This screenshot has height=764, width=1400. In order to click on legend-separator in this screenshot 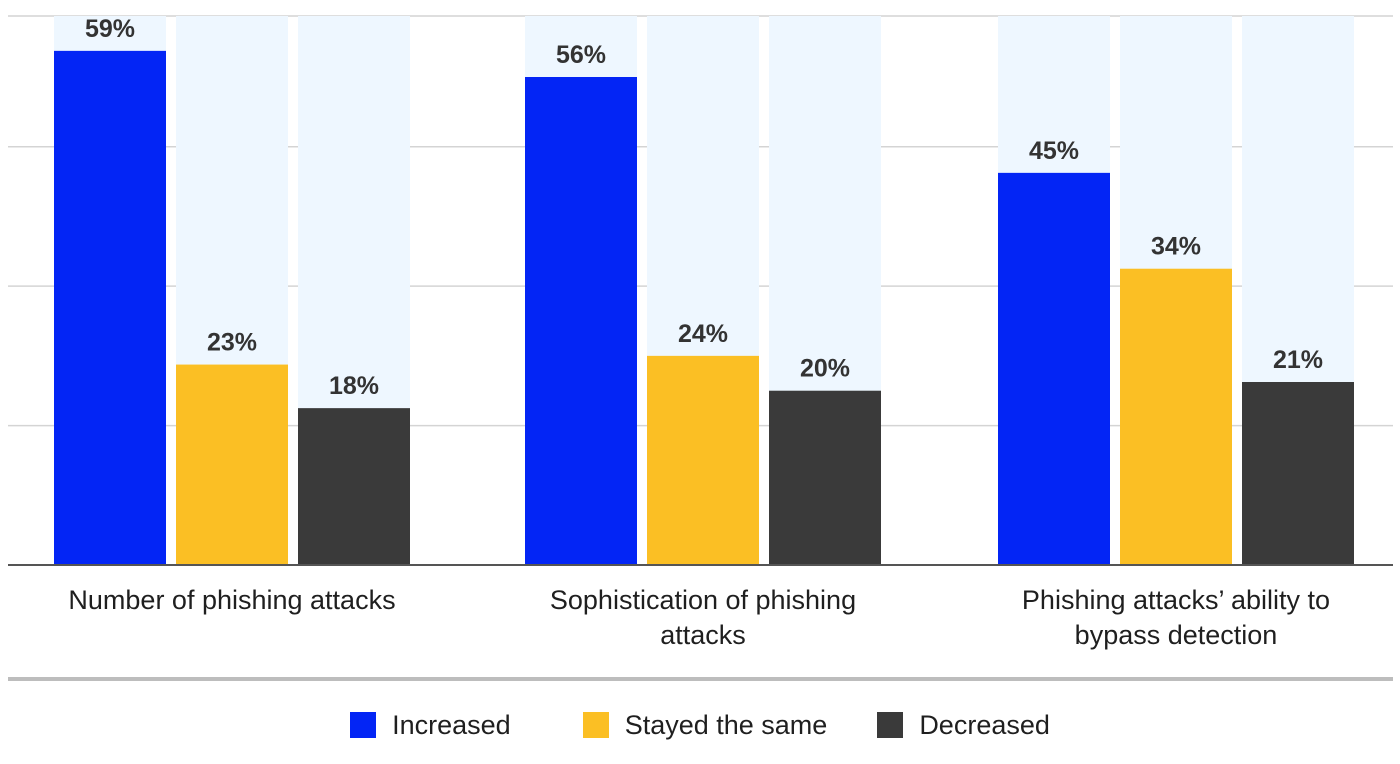, I will do `click(700, 679)`.